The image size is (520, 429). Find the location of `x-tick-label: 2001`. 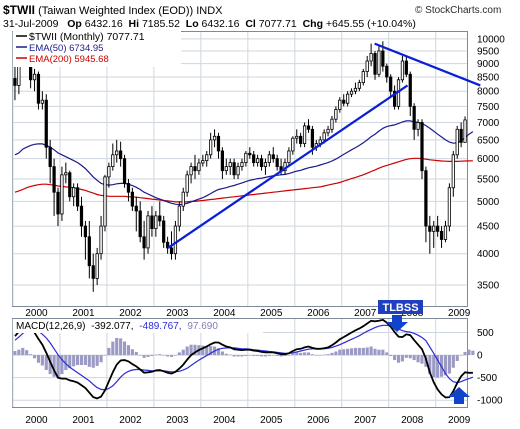

x-tick-label: 2001 is located at coordinates (83, 313).